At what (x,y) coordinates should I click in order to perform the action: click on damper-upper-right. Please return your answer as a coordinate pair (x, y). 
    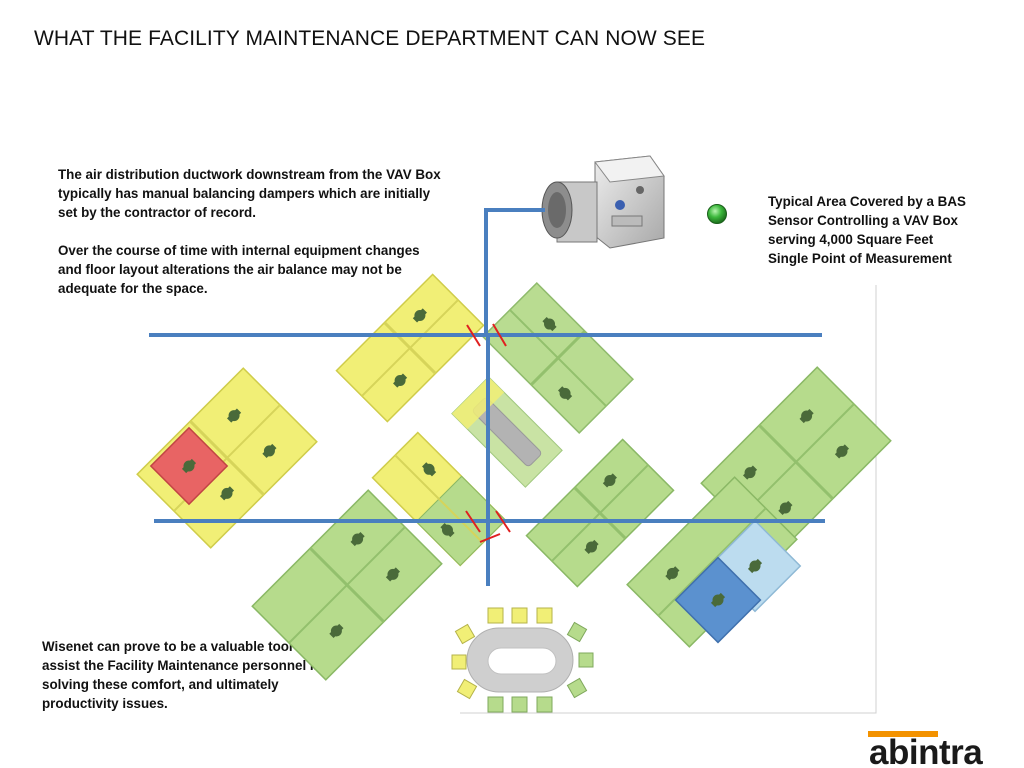
    Looking at the image, I should click on (499, 335).